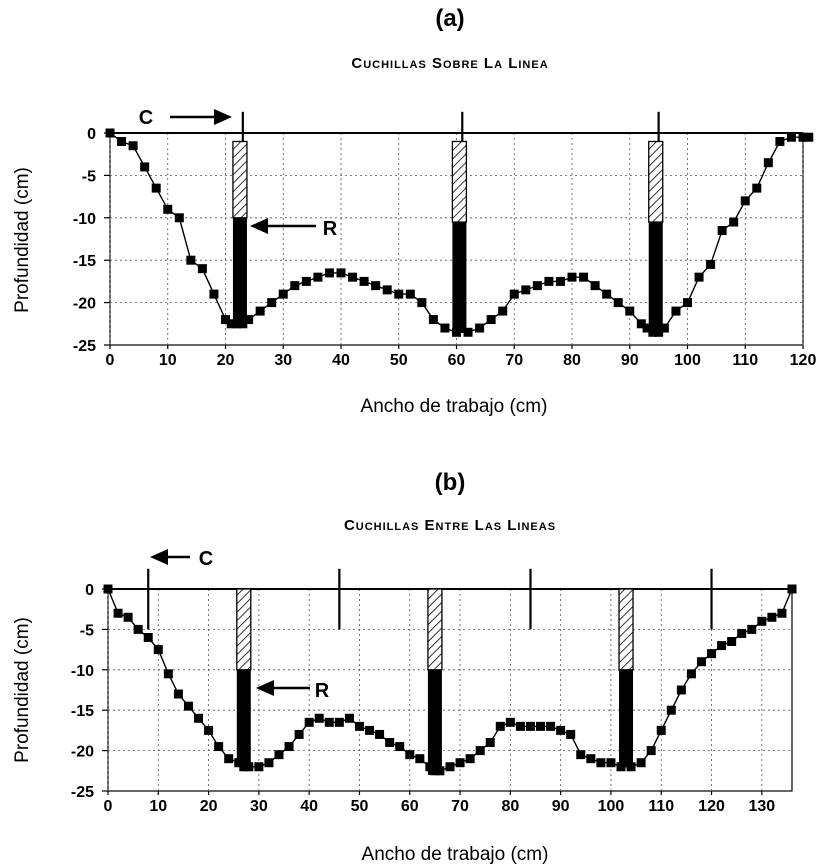  I want to click on y-tick-label: -20, so click(82, 752).